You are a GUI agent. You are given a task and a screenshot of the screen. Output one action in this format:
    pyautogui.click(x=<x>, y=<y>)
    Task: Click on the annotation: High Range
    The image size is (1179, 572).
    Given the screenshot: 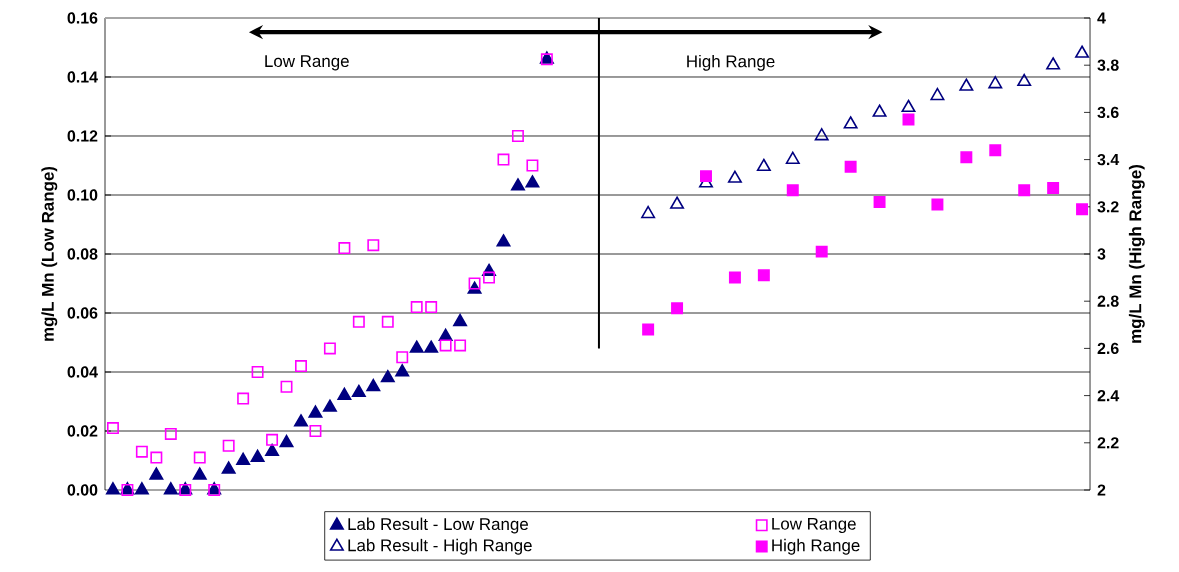 What is the action you would take?
    pyautogui.click(x=731, y=62)
    